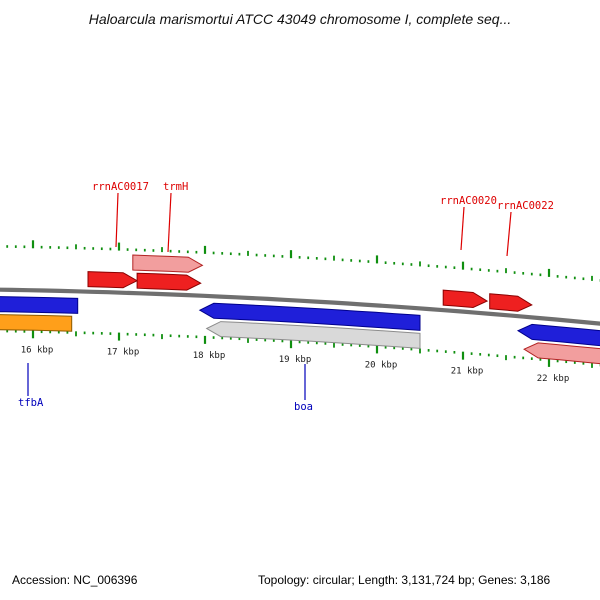  What do you see at coordinates (117, 220) in the screenshot?
I see `leader-line-rrnAC0017` at bounding box center [117, 220].